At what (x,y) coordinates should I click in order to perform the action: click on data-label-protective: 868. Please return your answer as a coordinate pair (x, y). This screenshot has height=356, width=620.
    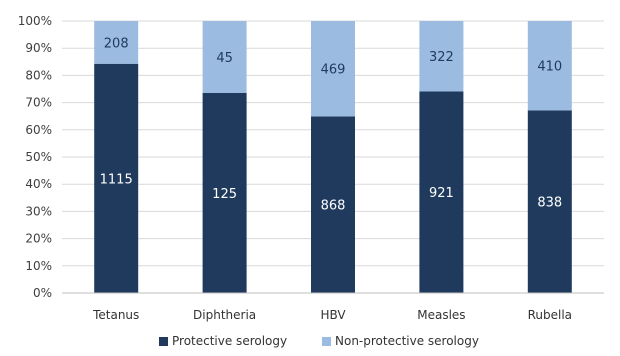
    Looking at the image, I should click on (333, 206).